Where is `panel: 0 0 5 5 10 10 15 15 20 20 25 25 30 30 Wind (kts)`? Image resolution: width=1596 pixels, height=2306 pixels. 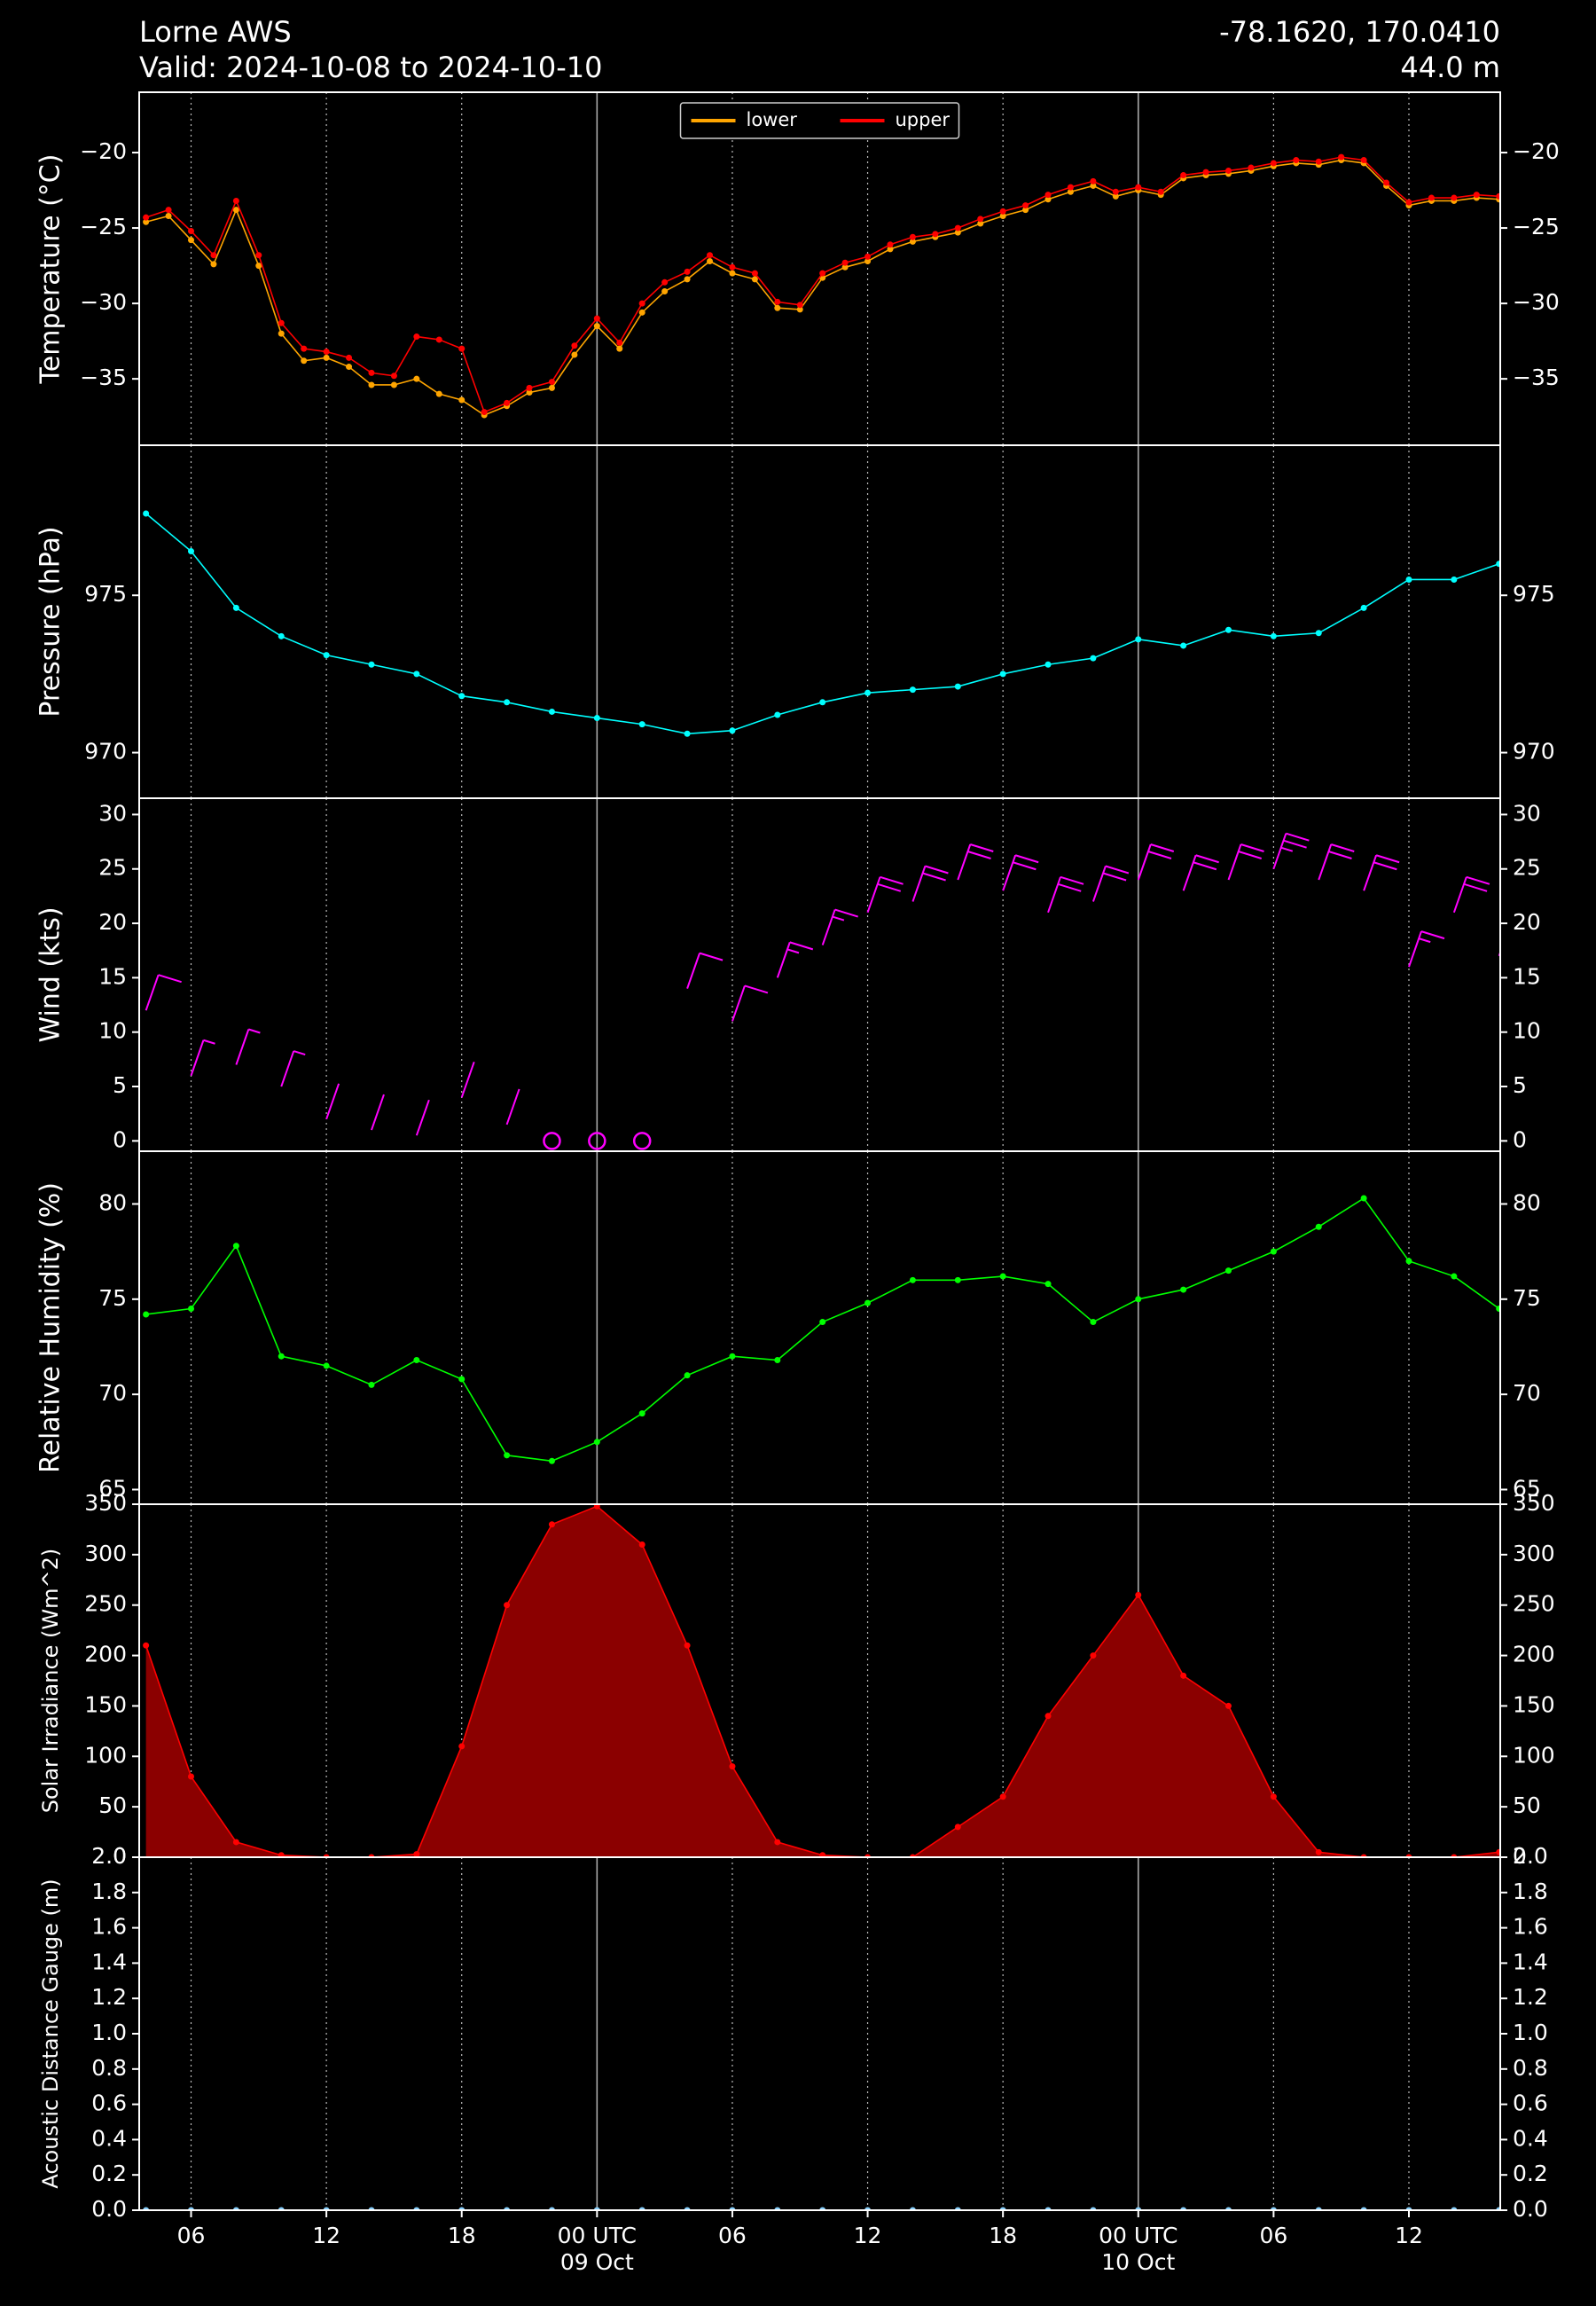 panel: 0 0 5 5 10 10 15 15 20 20 25 25 30 30 Wind (kts) is located at coordinates (788, 974).